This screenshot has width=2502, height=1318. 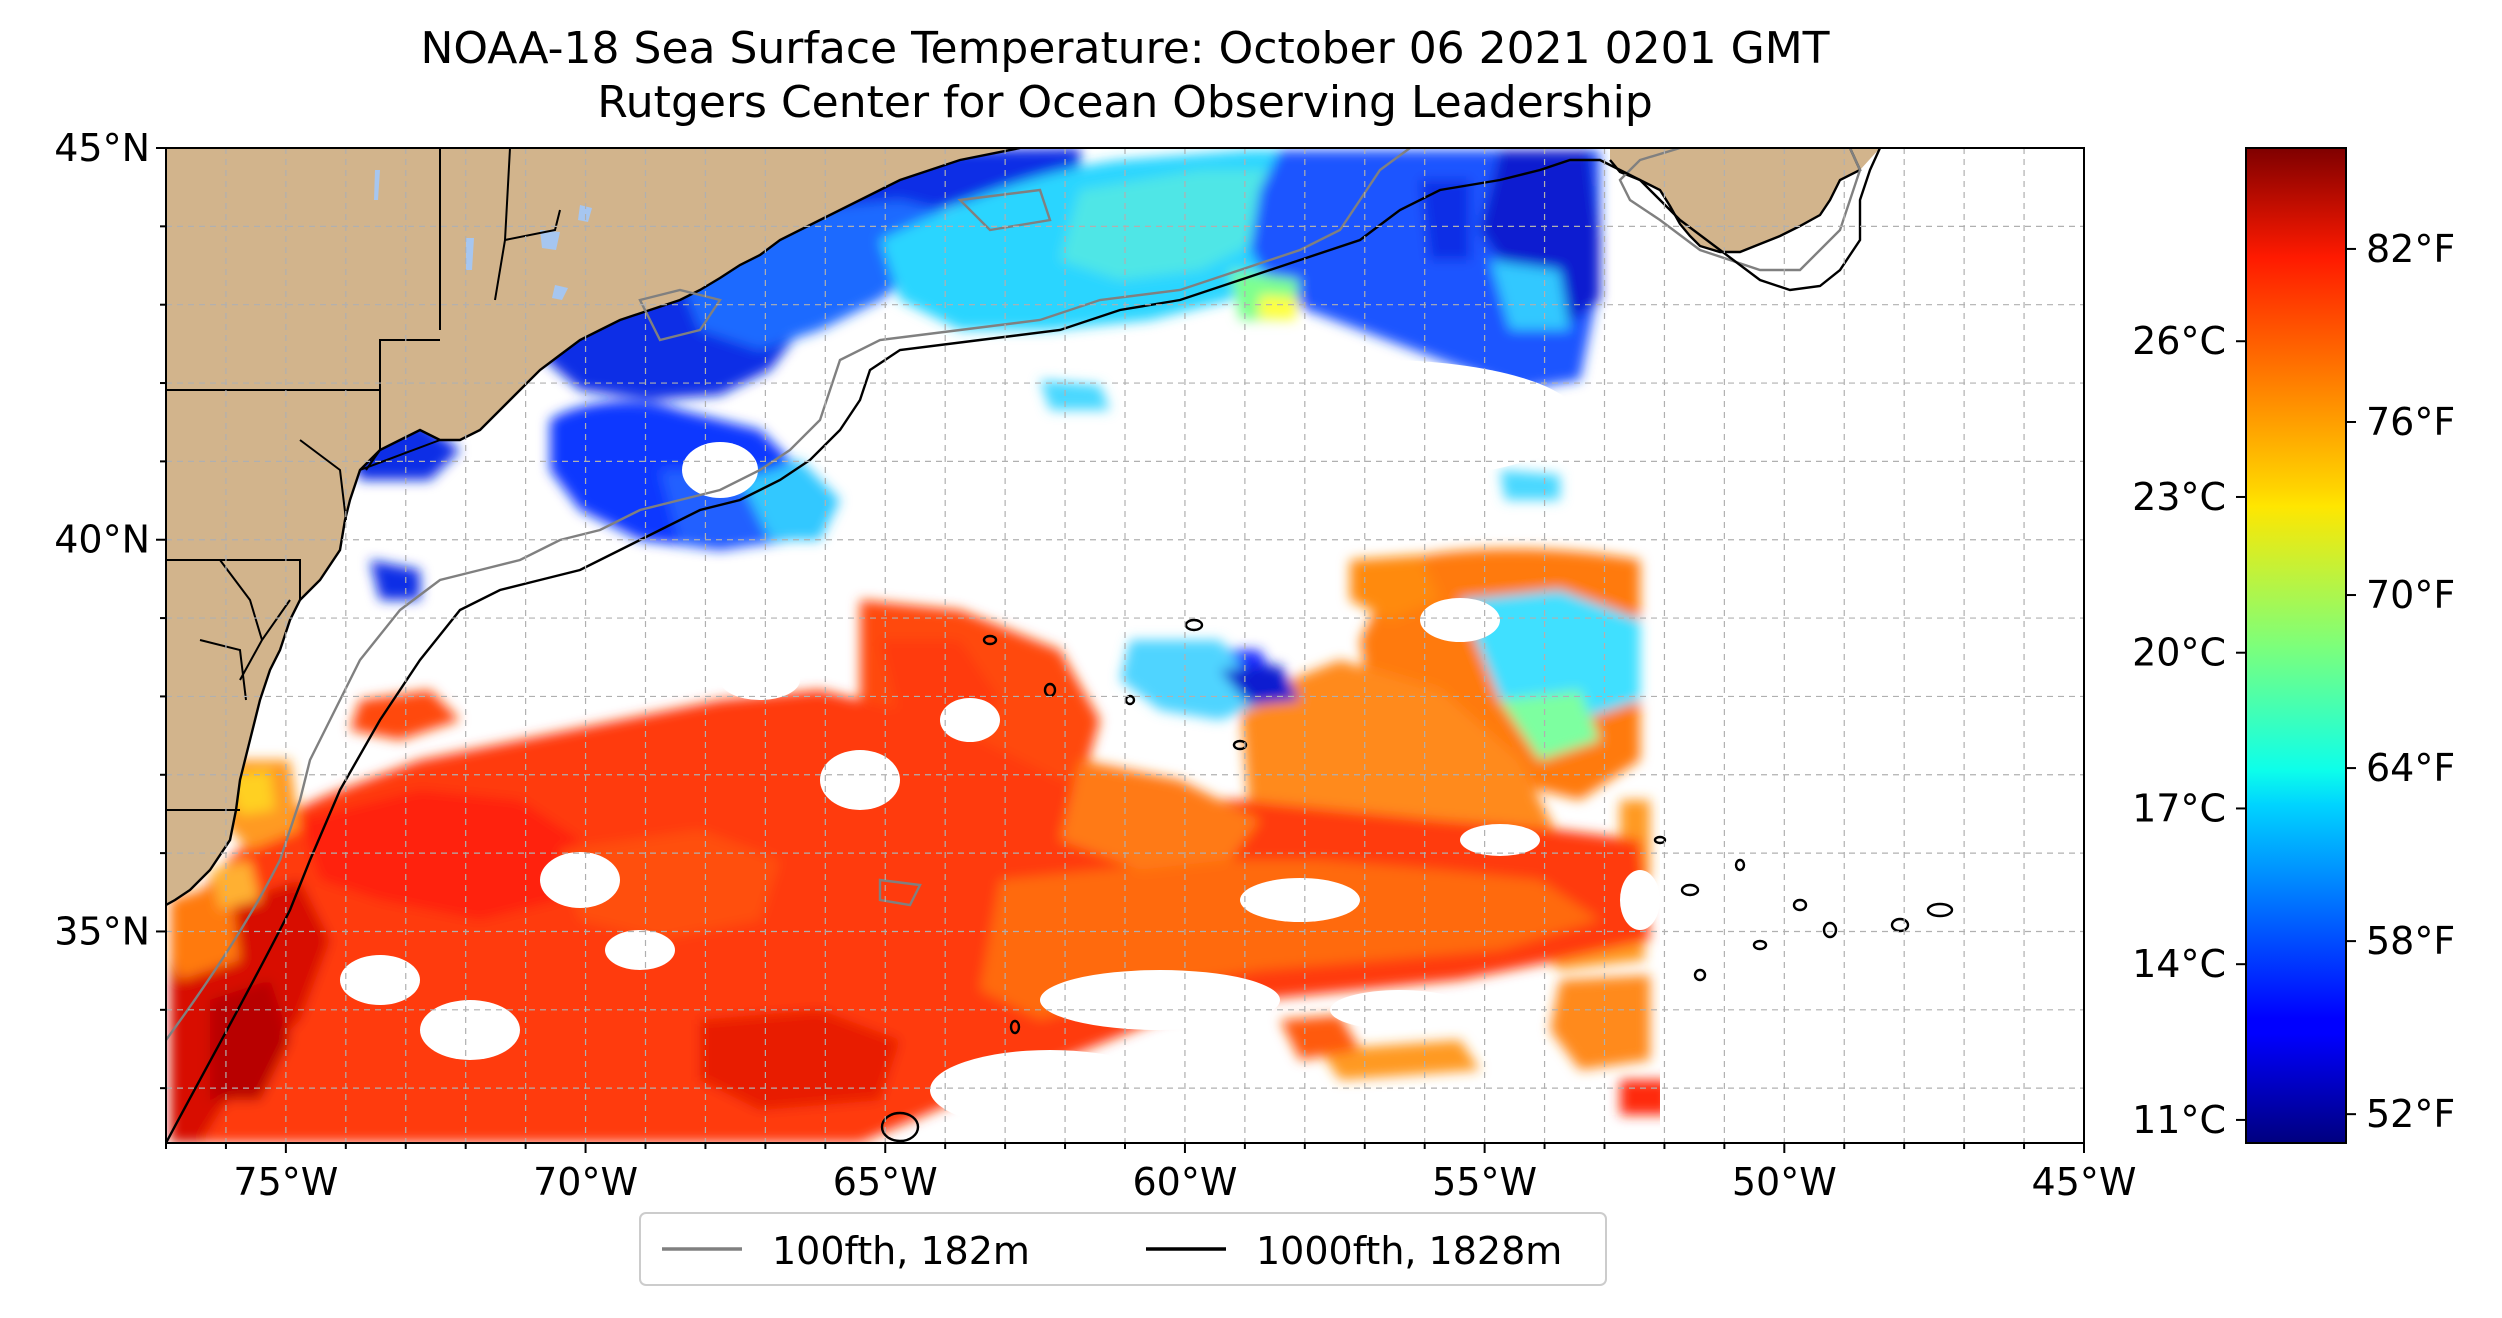 What do you see at coordinates (2410, 422) in the screenshot?
I see `colorbar-f-tick-label: 76°F` at bounding box center [2410, 422].